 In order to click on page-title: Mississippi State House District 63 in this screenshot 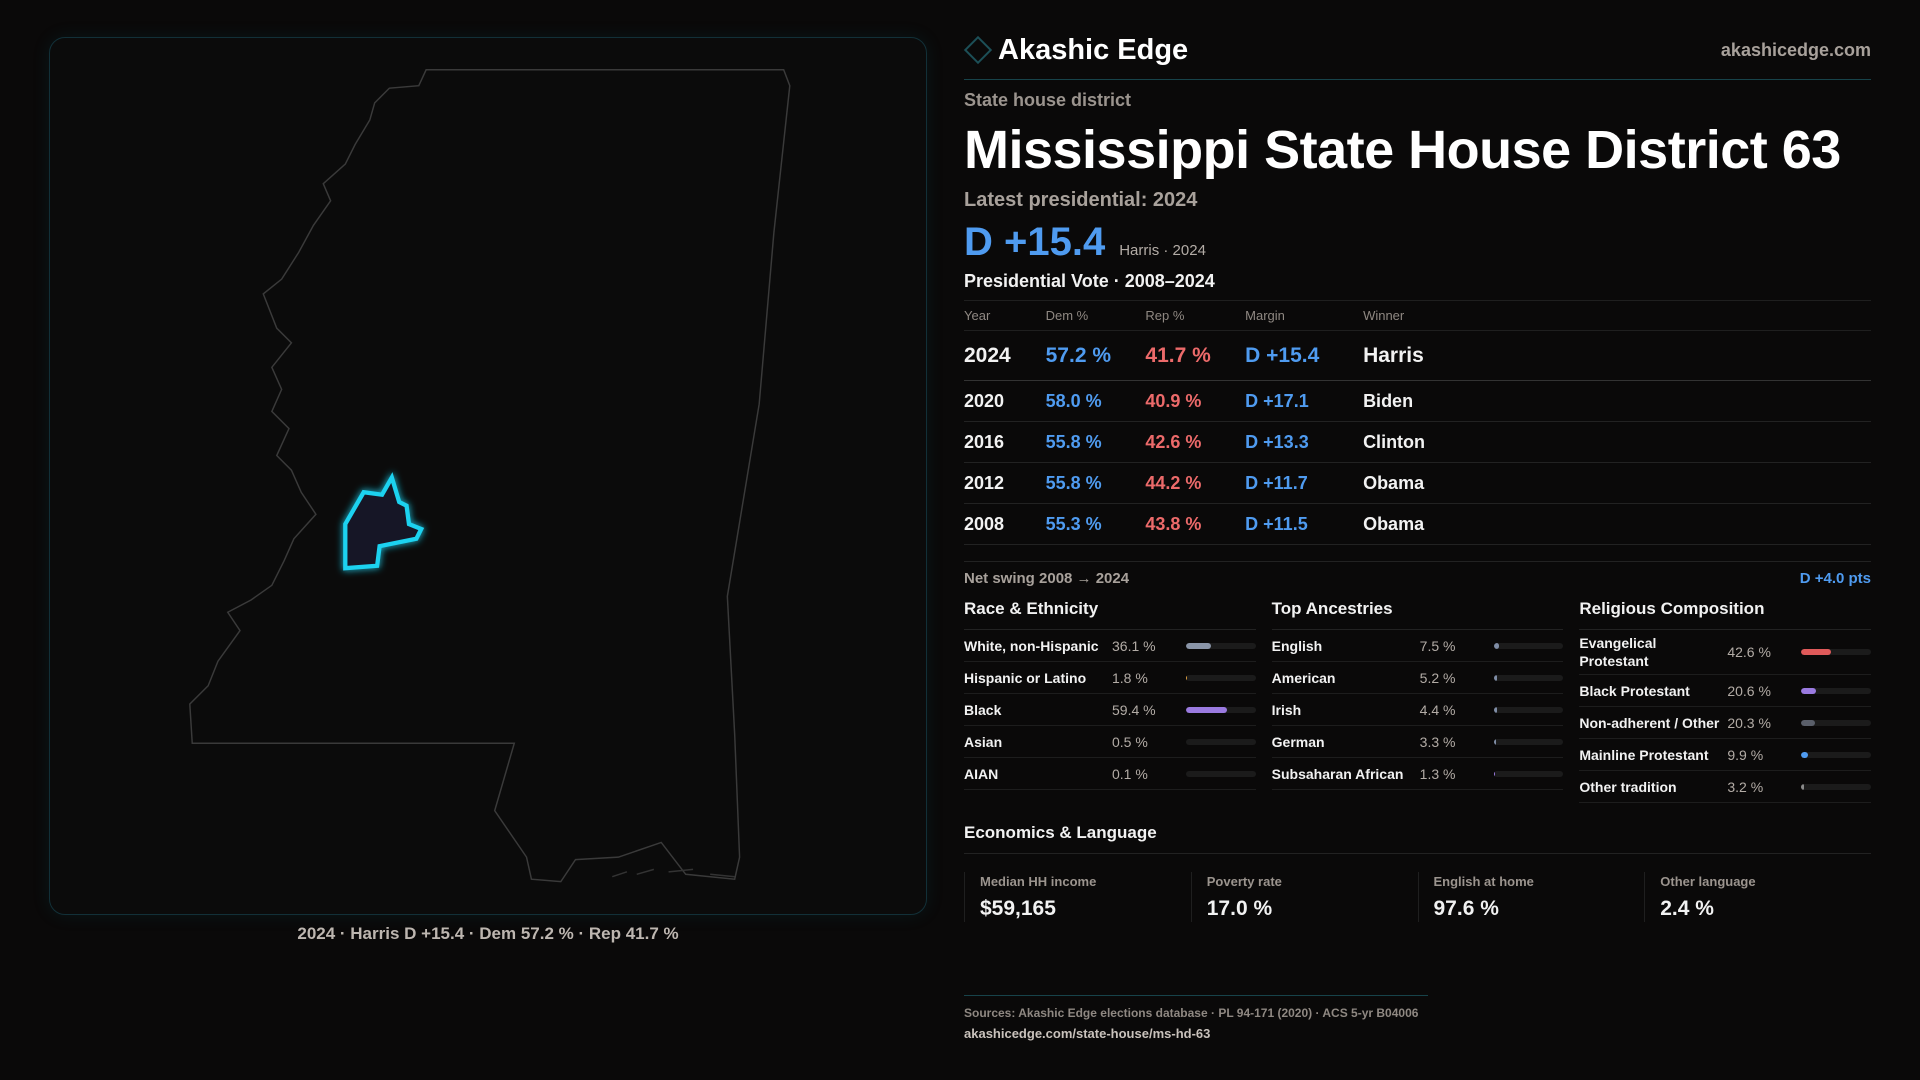, I will do `click(1402, 150)`.